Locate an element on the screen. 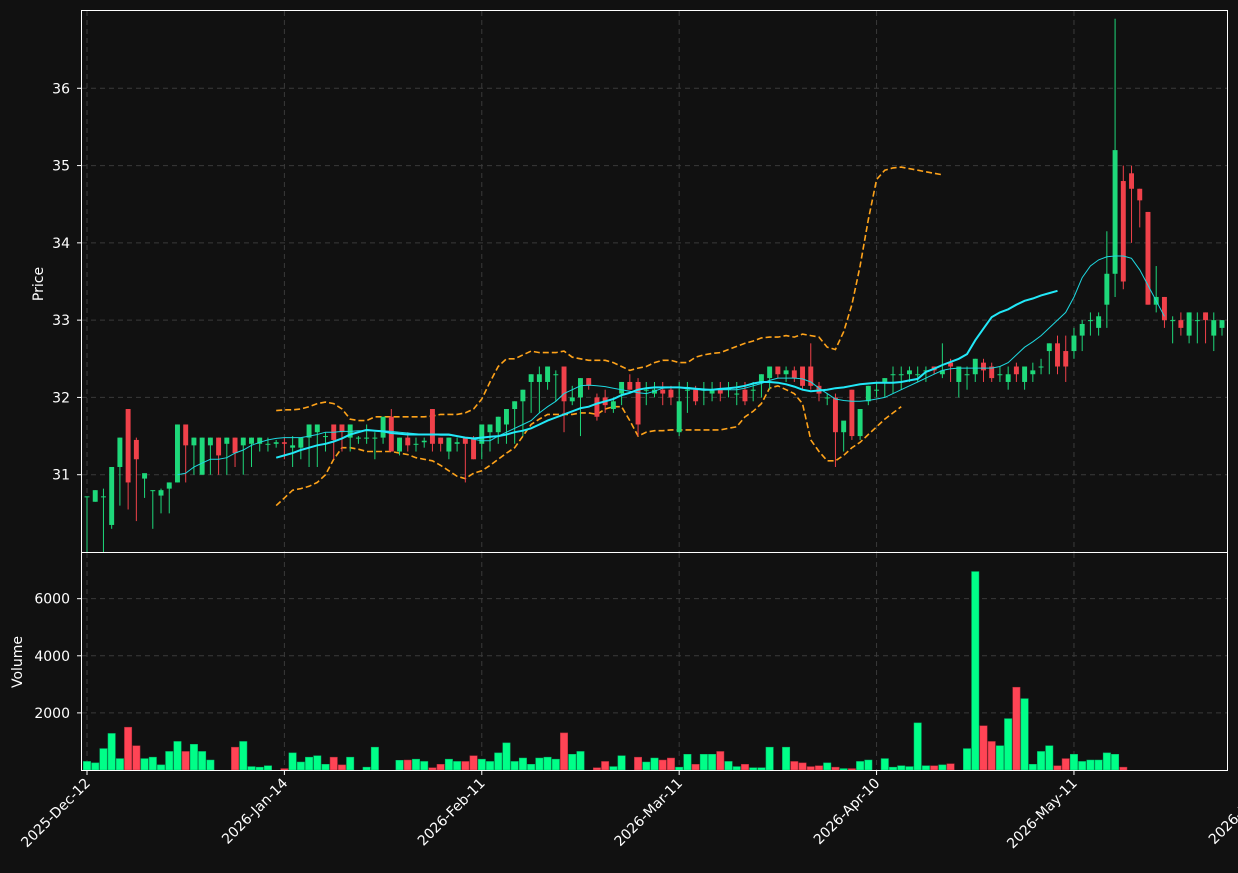  long-ma-line is located at coordinates (666, 374).